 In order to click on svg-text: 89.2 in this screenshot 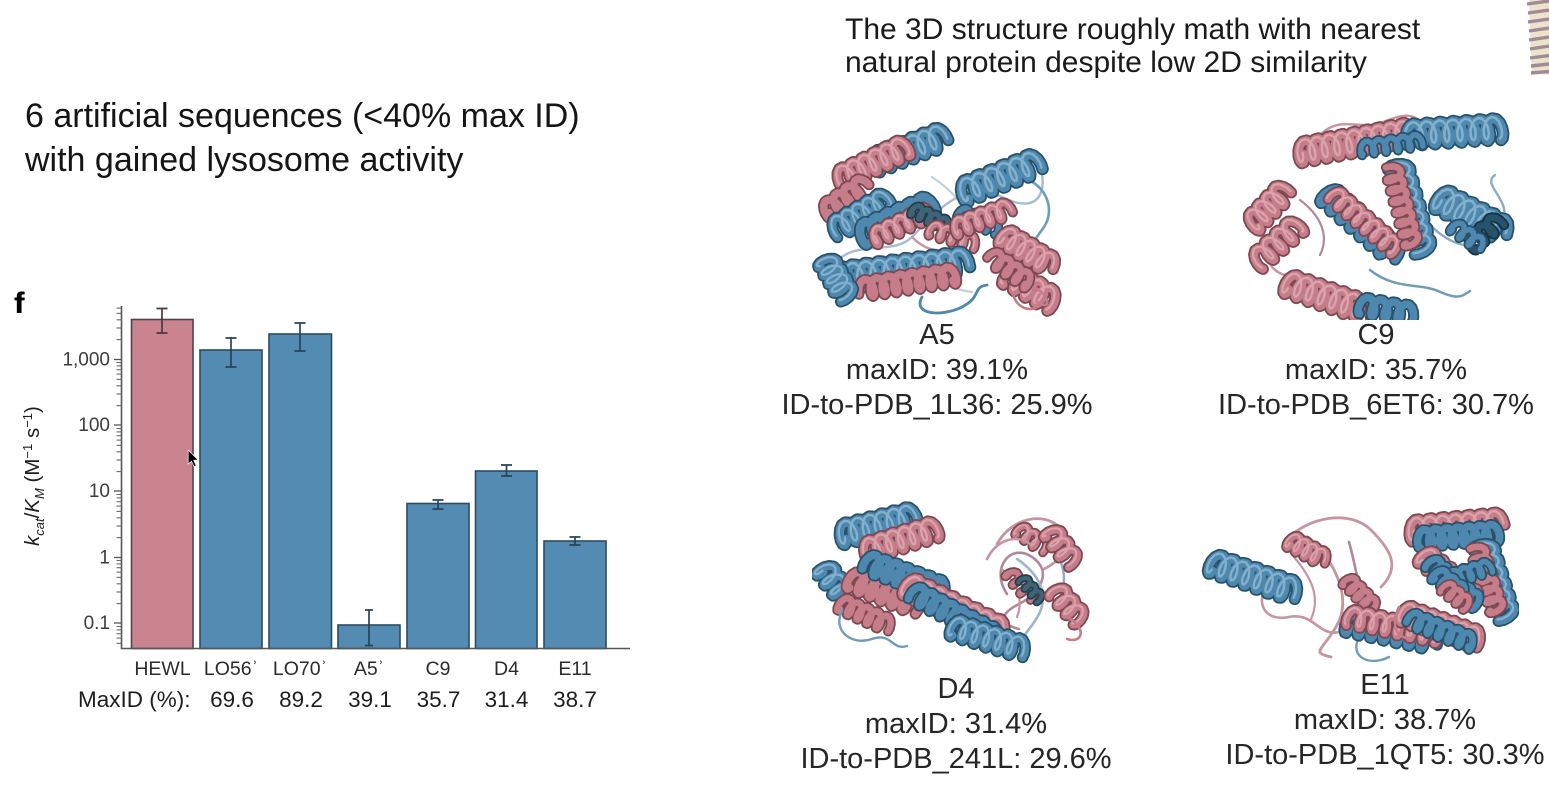, I will do `click(301, 699)`.